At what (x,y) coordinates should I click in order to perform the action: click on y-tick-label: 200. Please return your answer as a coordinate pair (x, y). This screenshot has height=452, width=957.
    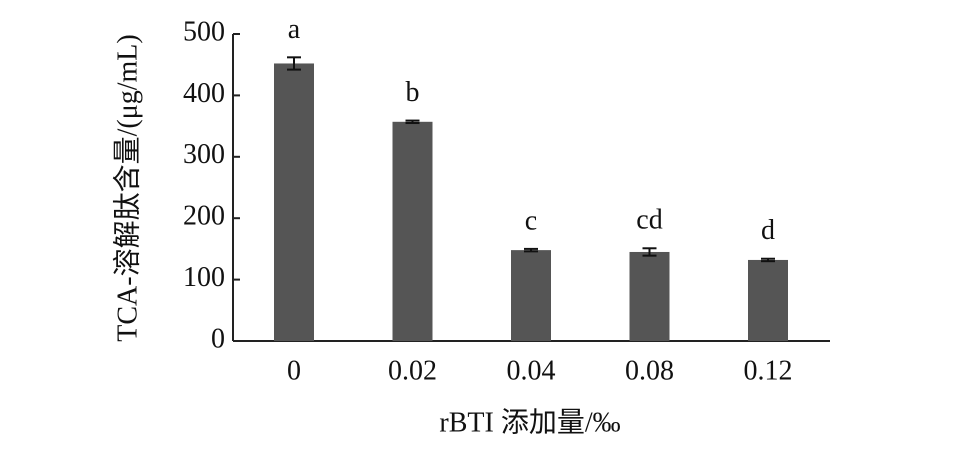
    Looking at the image, I should click on (204, 216).